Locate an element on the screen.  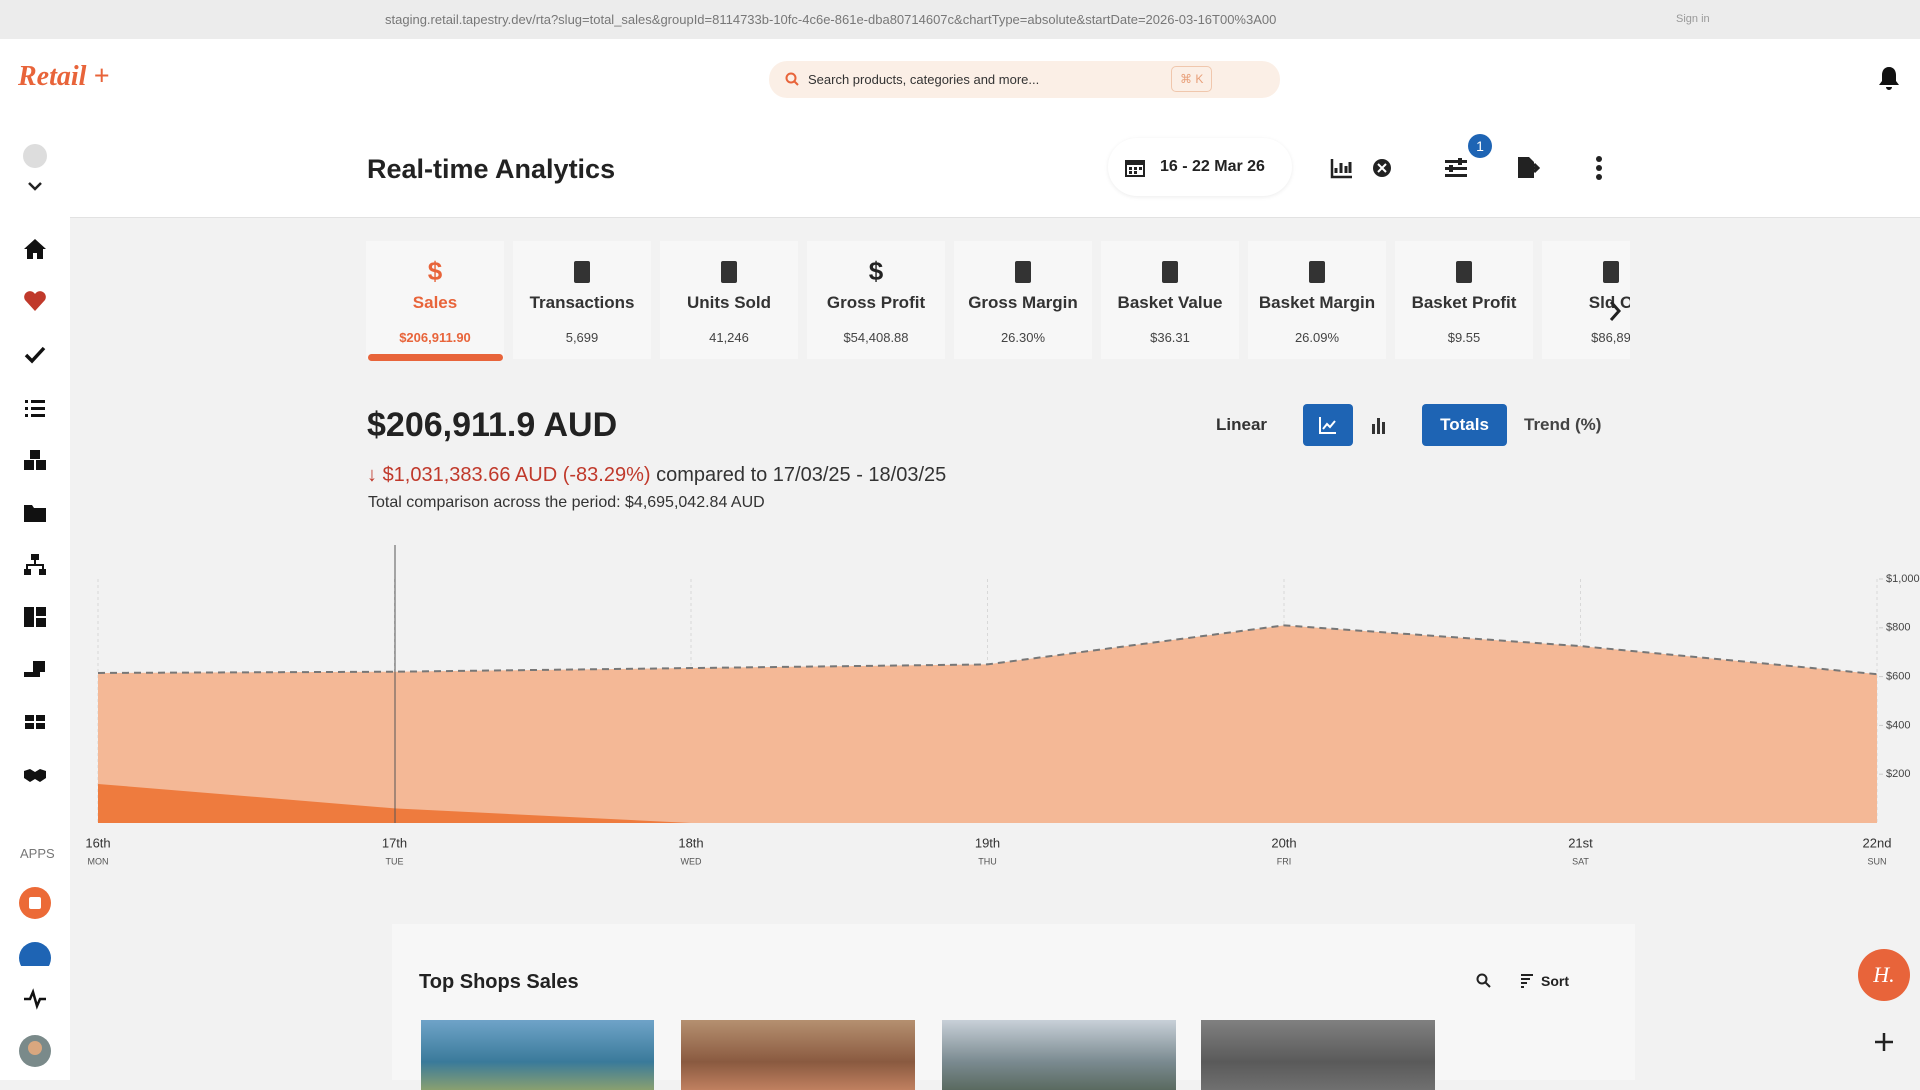
boxes-icon is located at coordinates (35, 460).